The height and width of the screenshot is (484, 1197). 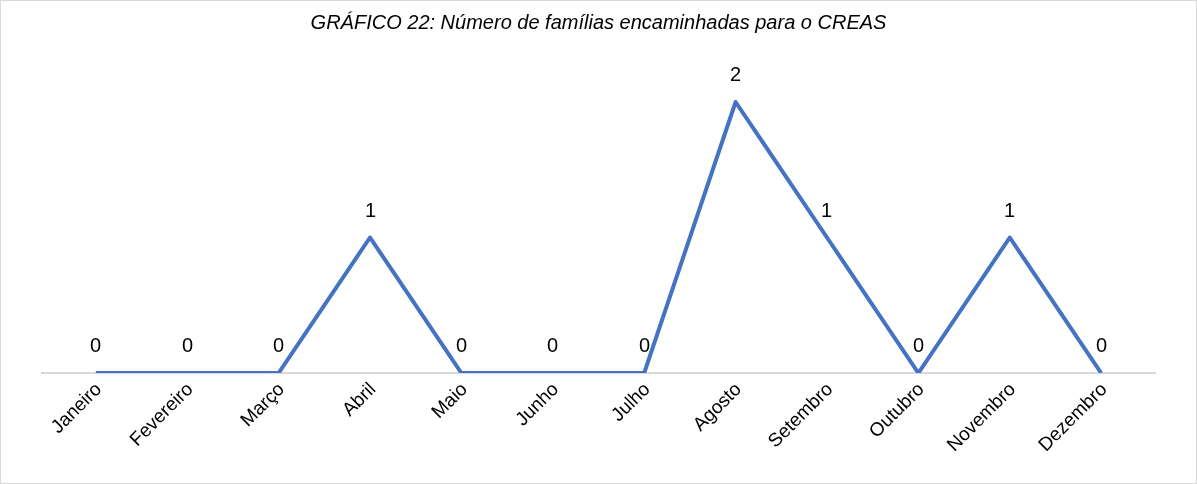 What do you see at coordinates (599, 22) in the screenshot?
I see `chart-title: GRÁFICO 22: Número de famílias encaminhadas para o CREAS` at bounding box center [599, 22].